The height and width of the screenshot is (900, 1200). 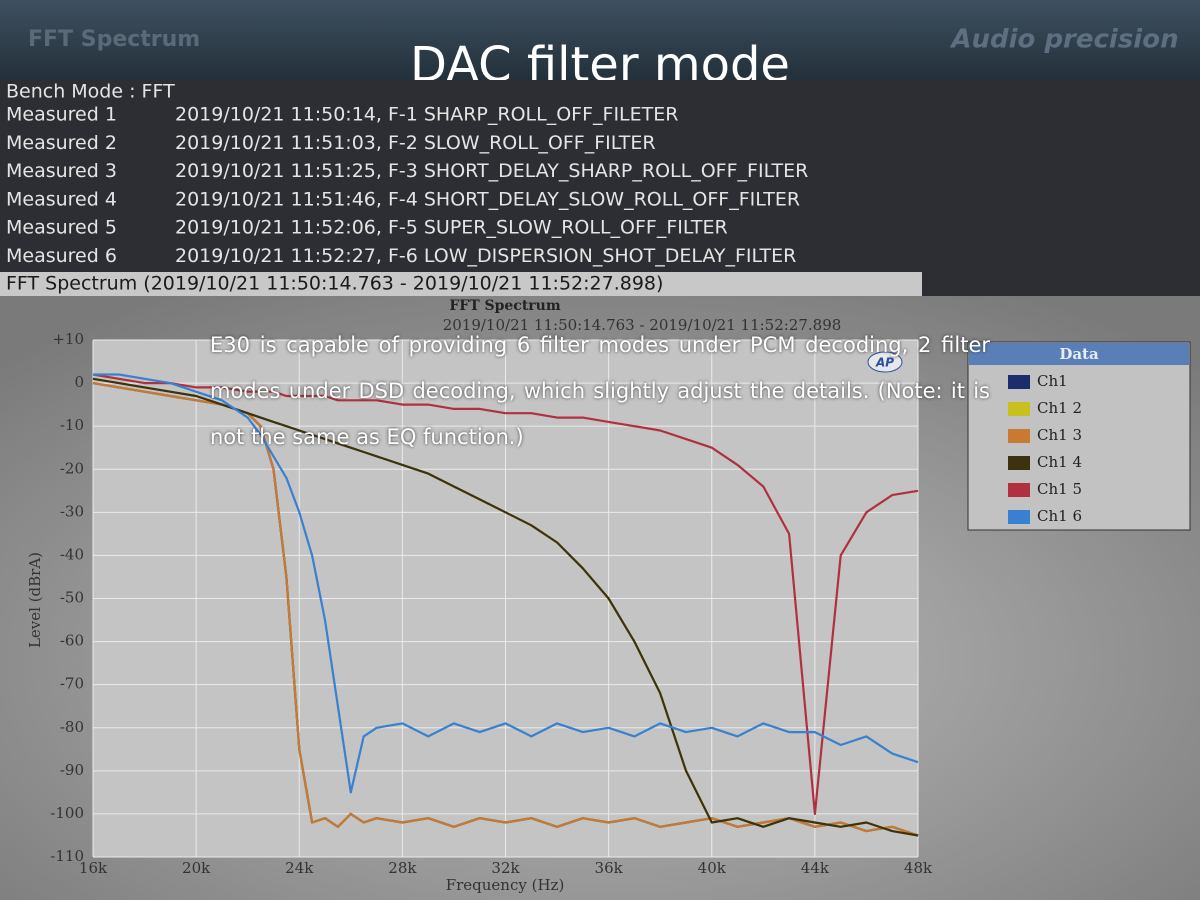 What do you see at coordinates (402, 868) in the screenshot?
I see `x-tick-label: 28k` at bounding box center [402, 868].